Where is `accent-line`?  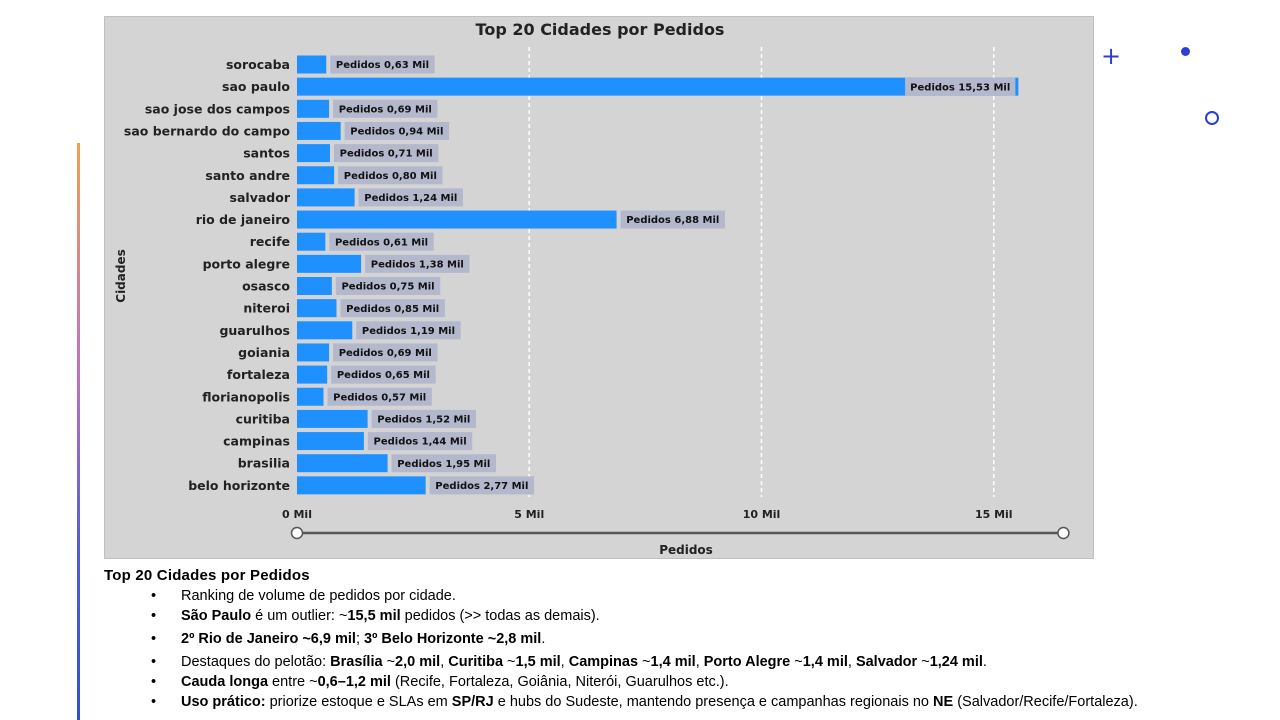
accent-line is located at coordinates (78, 431).